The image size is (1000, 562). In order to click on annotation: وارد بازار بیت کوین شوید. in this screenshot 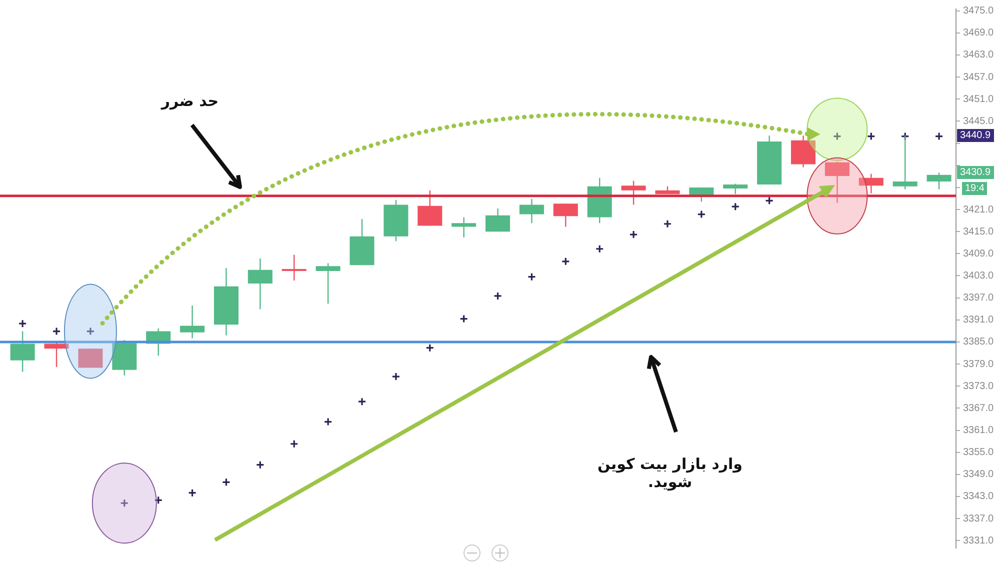, I will do `click(670, 473)`.